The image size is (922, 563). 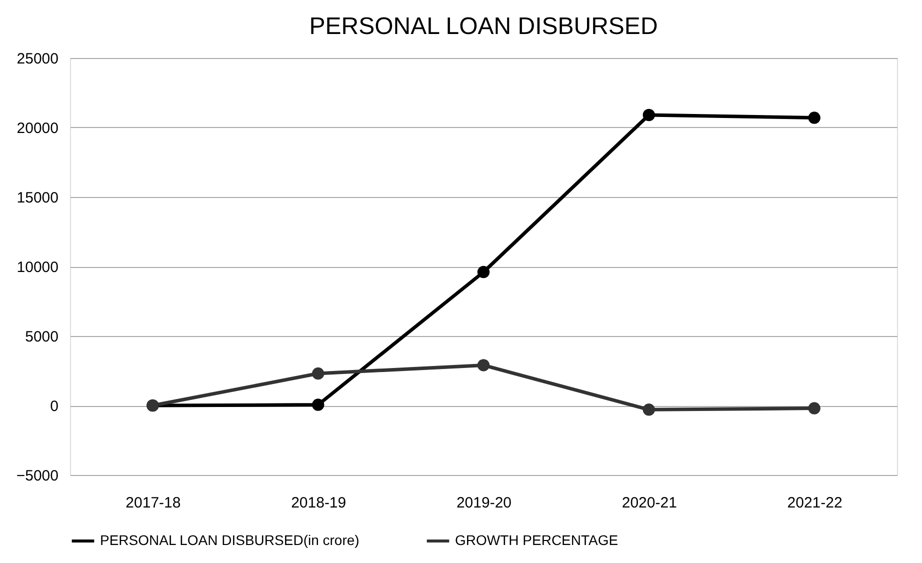 I want to click on x-tick-label: 2017-18, so click(x=153, y=503).